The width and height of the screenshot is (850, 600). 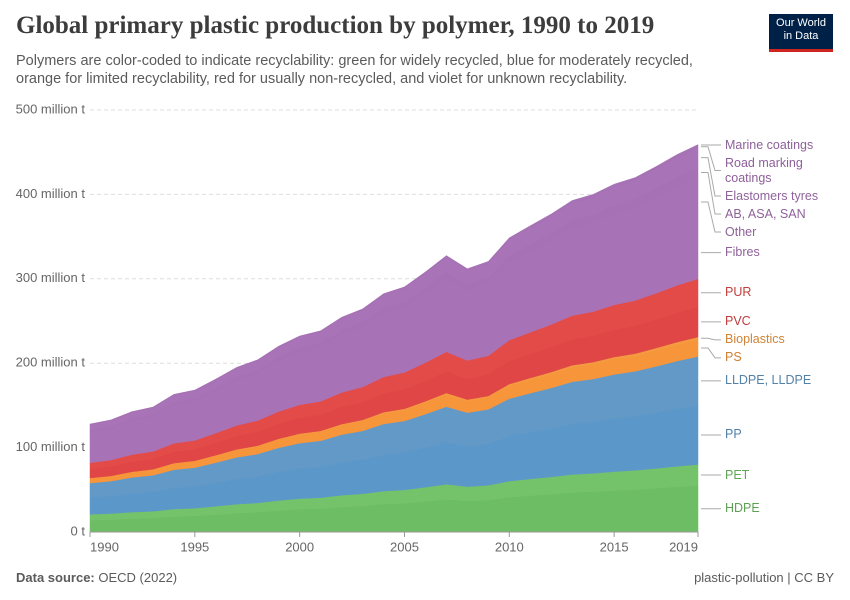 What do you see at coordinates (755, 339) in the screenshot?
I see `legend-label: Bioplastics` at bounding box center [755, 339].